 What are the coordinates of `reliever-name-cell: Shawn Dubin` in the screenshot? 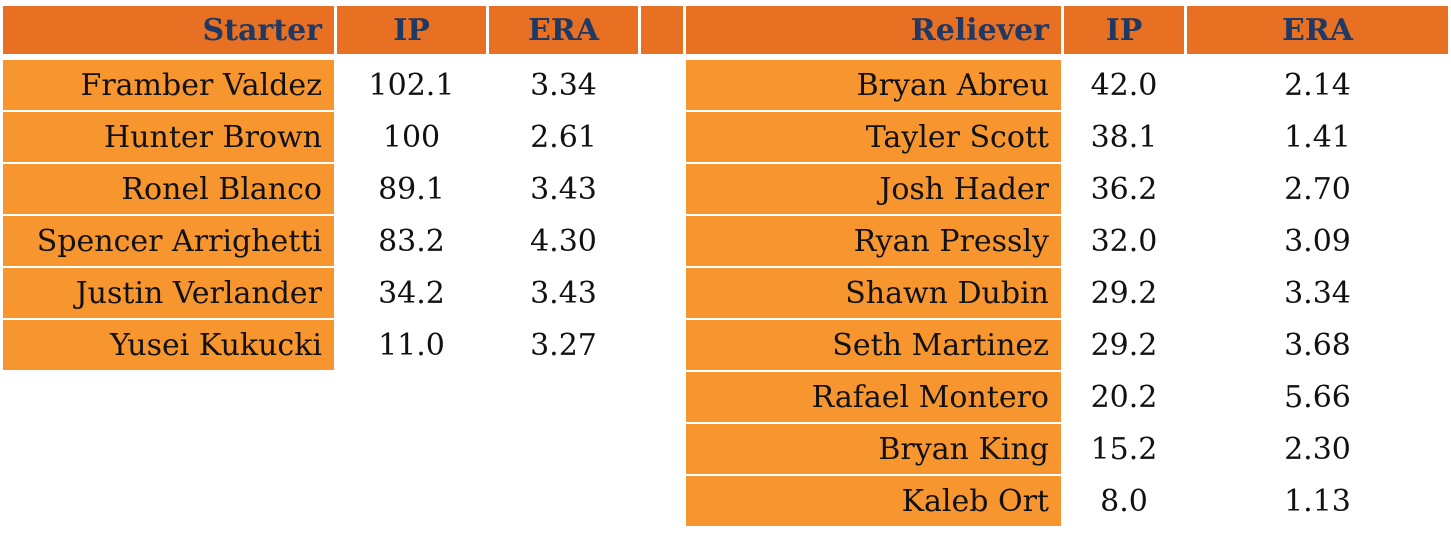 It's located at (873, 293).